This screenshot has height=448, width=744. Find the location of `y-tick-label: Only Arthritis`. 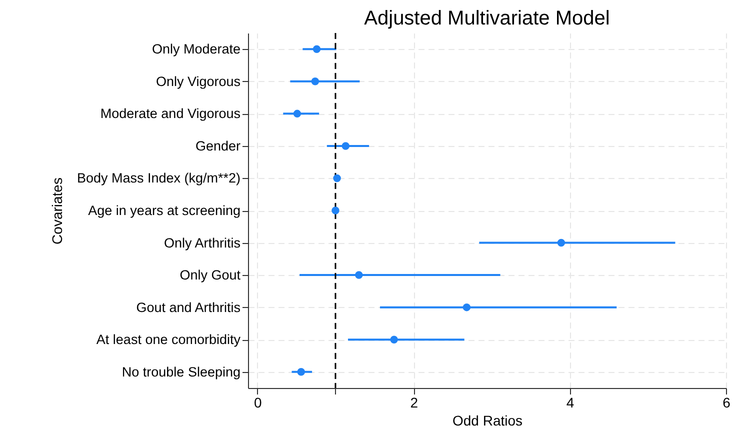

y-tick-label: Only Arthritis is located at coordinates (202, 242).